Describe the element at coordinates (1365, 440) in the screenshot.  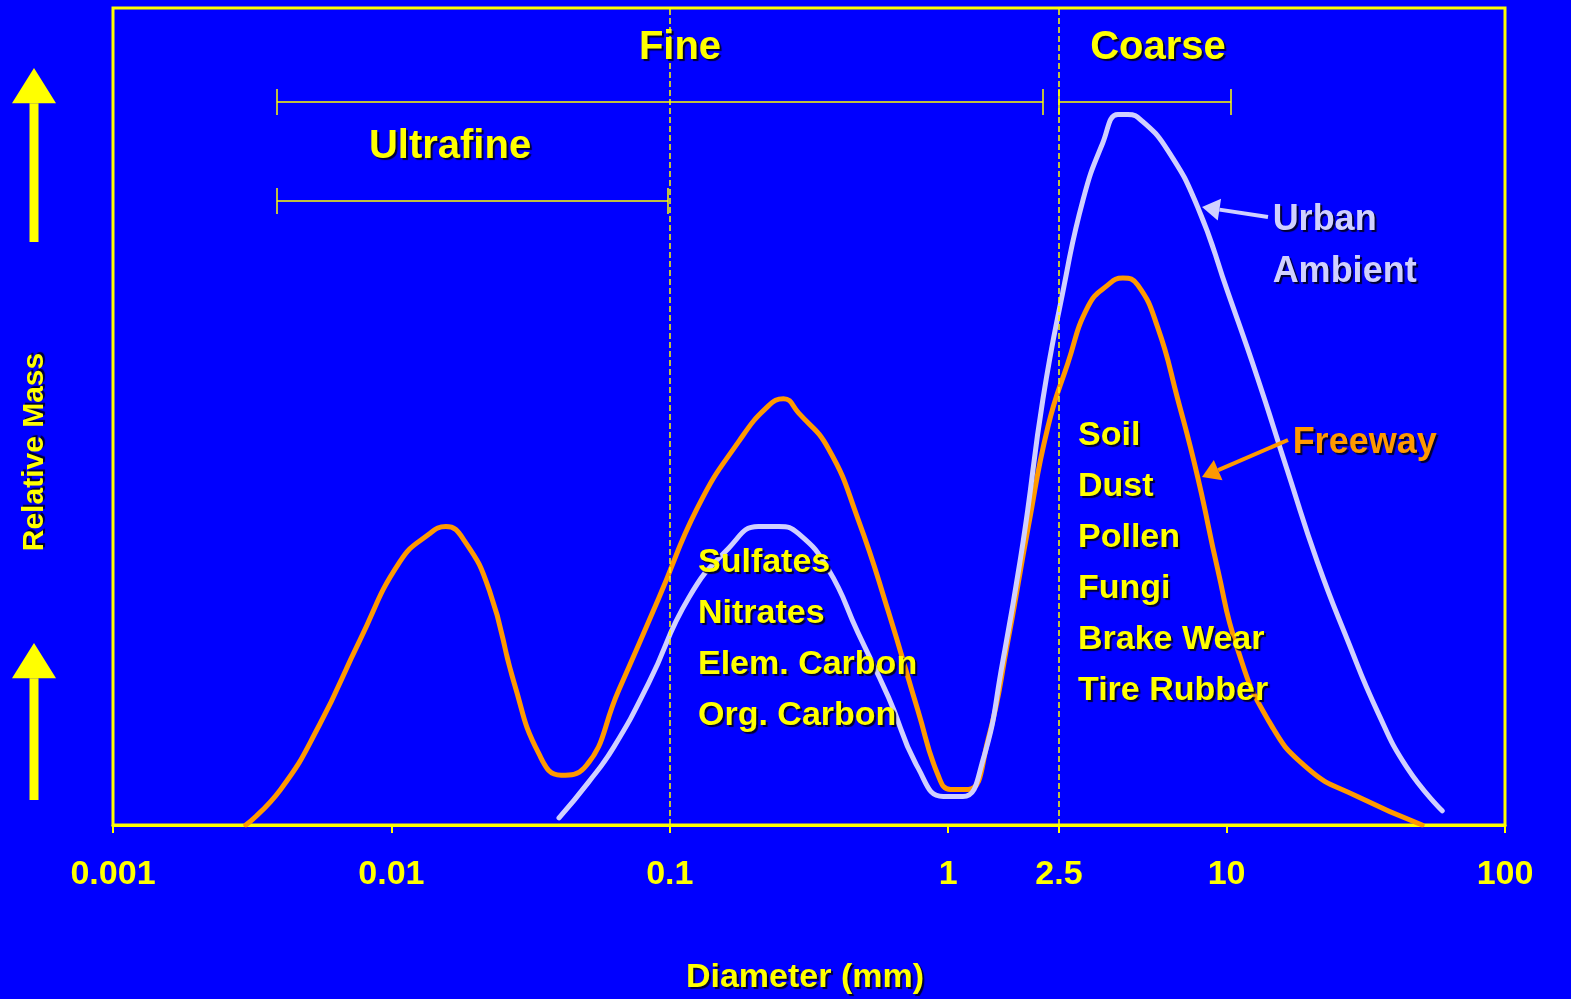
I see `legend-label: Freeway` at that location.